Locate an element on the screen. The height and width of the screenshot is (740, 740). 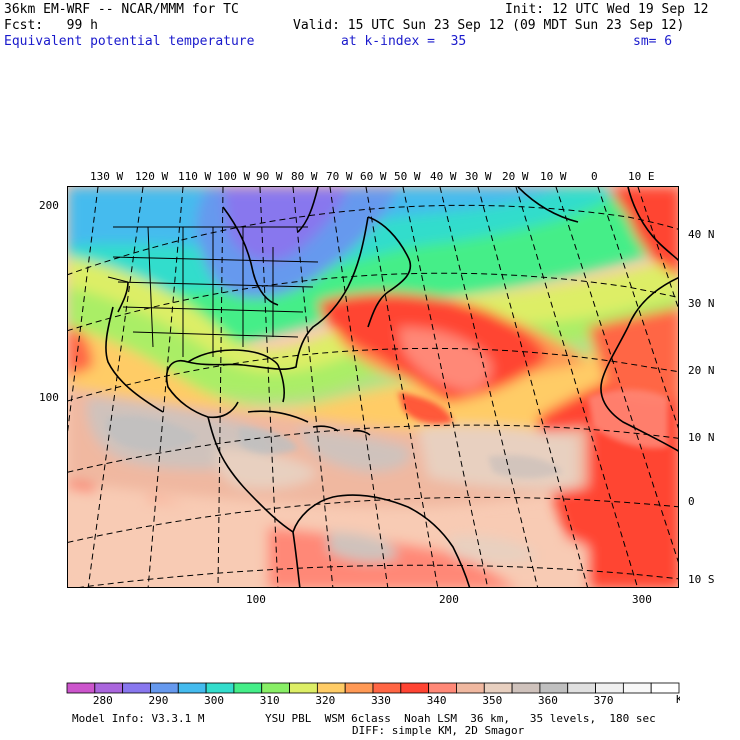
lon-label-70w: 70 W is located at coordinates (339, 176).